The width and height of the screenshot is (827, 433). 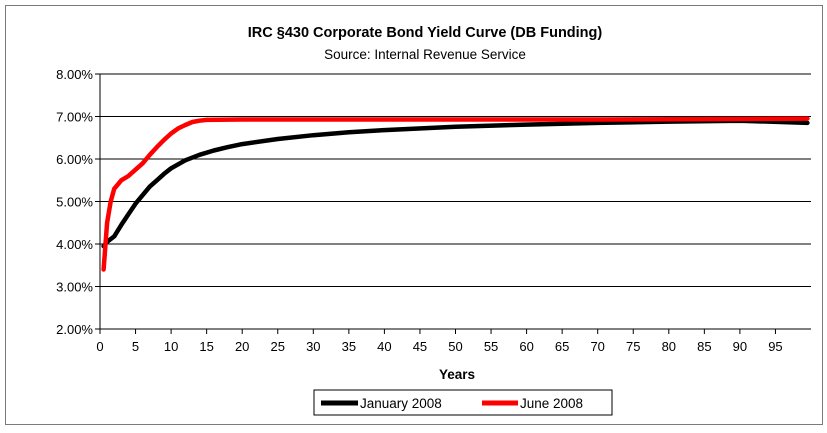 What do you see at coordinates (99, 346) in the screenshot?
I see `x-tick-label: 0` at bounding box center [99, 346].